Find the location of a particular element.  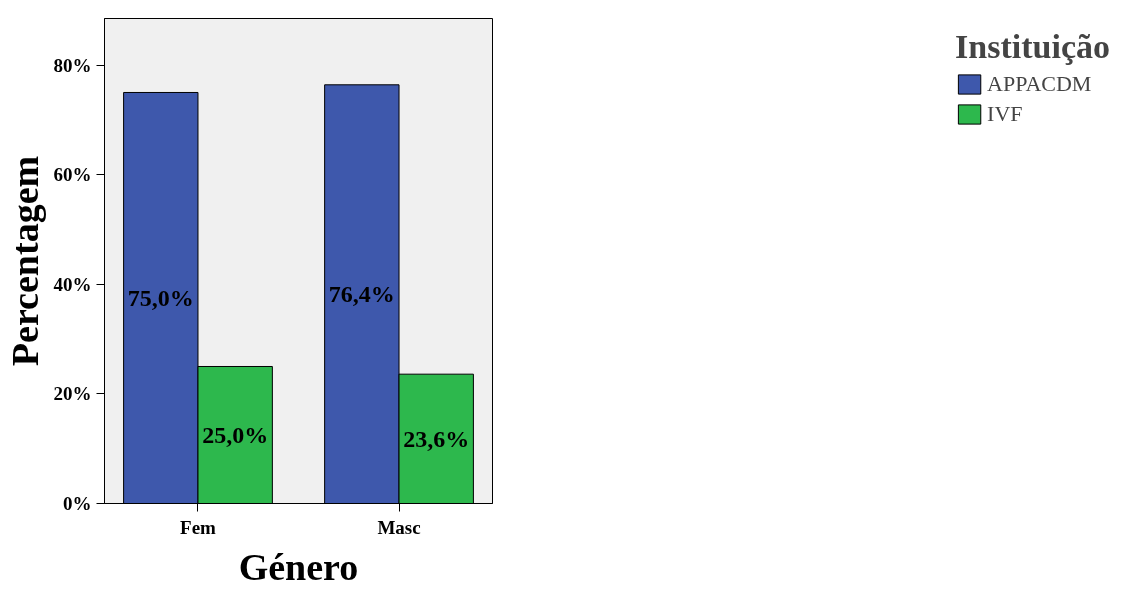

y-tick-label: 60% is located at coordinates (72, 175).